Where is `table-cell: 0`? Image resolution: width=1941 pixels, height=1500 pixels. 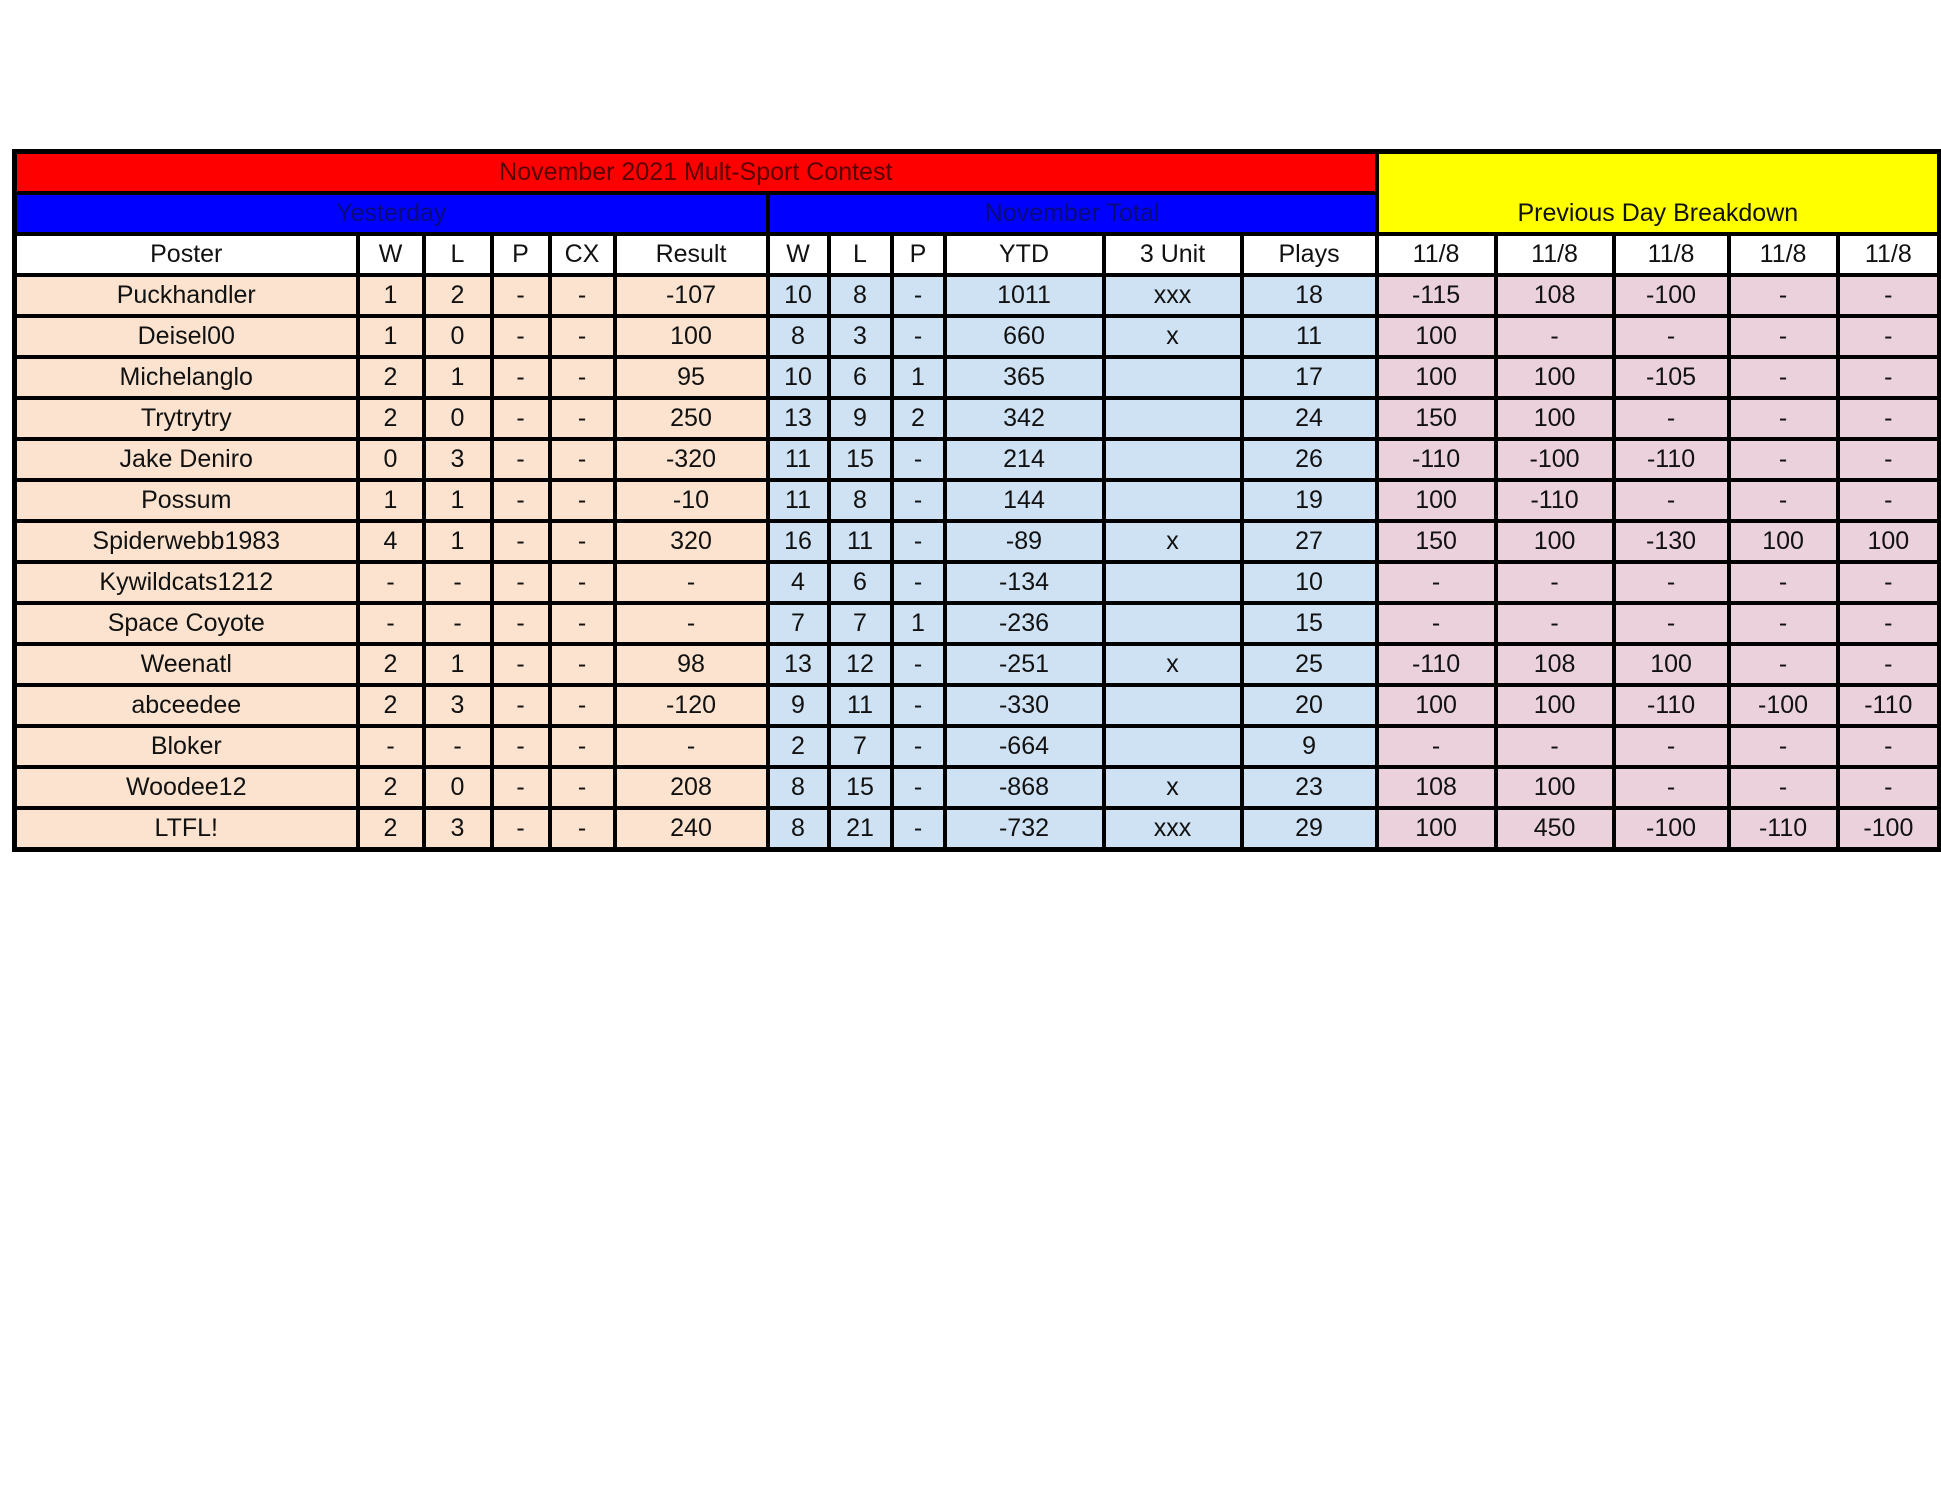 table-cell: 0 is located at coordinates (457, 418).